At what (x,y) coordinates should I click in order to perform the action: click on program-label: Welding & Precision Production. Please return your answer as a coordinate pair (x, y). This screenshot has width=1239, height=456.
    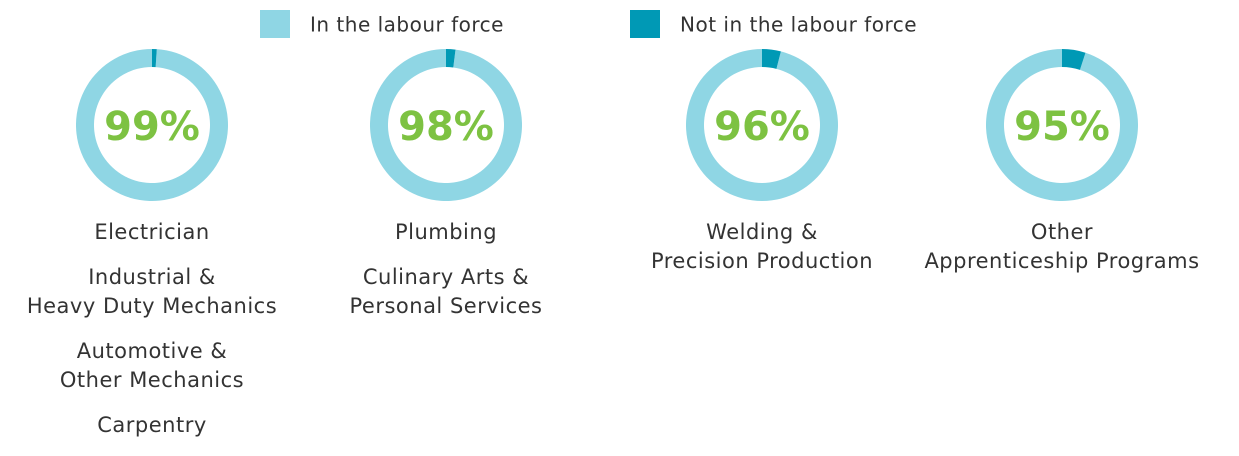
    Looking at the image, I should click on (762, 246).